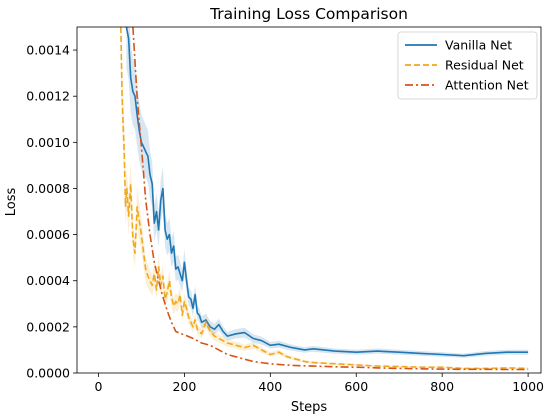 This screenshot has height=419, width=550. What do you see at coordinates (484, 65) in the screenshot?
I see `legend-label: Residual Net` at bounding box center [484, 65].